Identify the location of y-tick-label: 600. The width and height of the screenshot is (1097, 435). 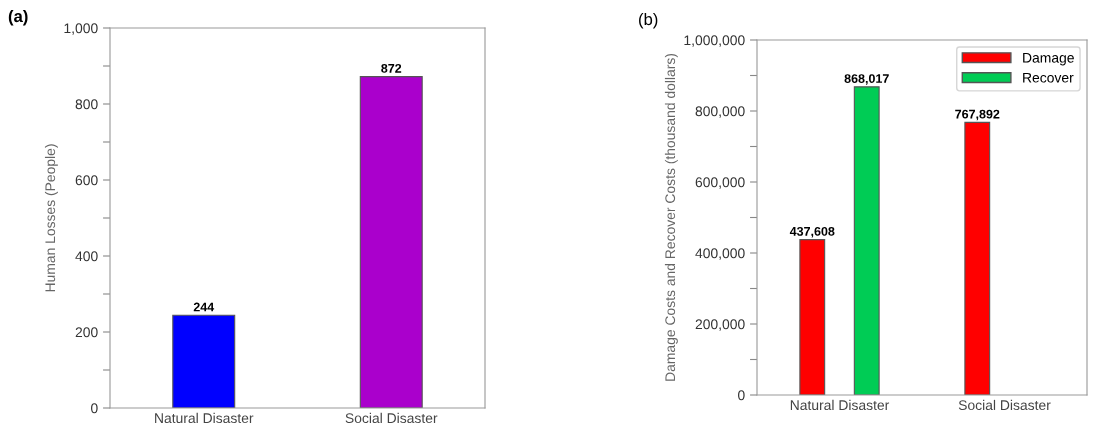
(86, 180).